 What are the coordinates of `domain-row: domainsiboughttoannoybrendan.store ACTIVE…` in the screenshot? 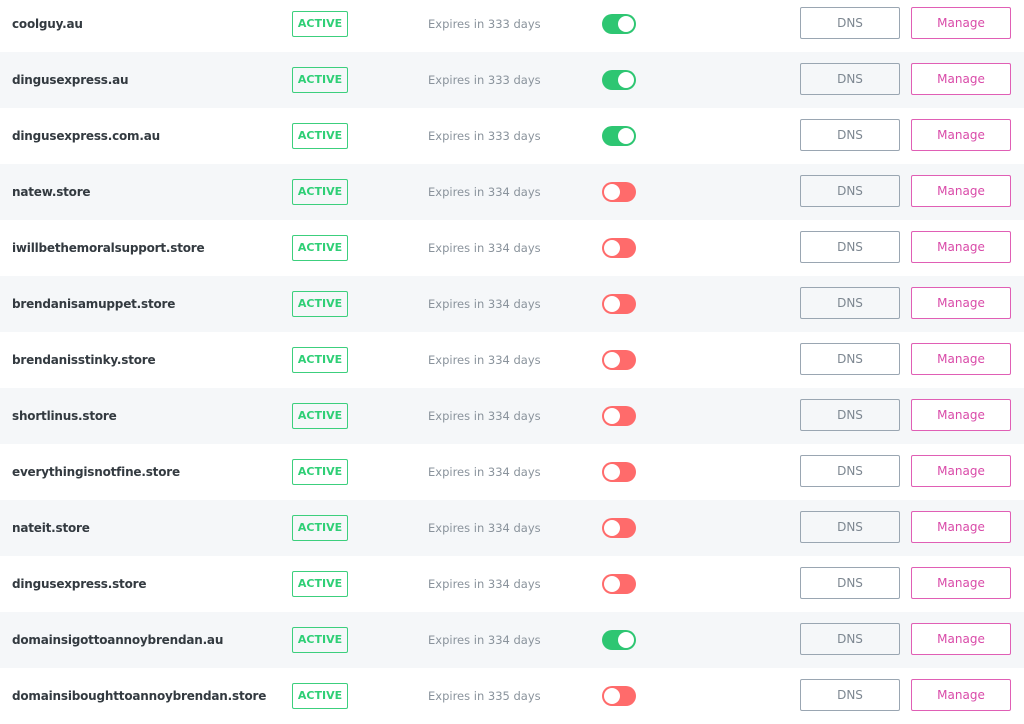 It's located at (512, 696).